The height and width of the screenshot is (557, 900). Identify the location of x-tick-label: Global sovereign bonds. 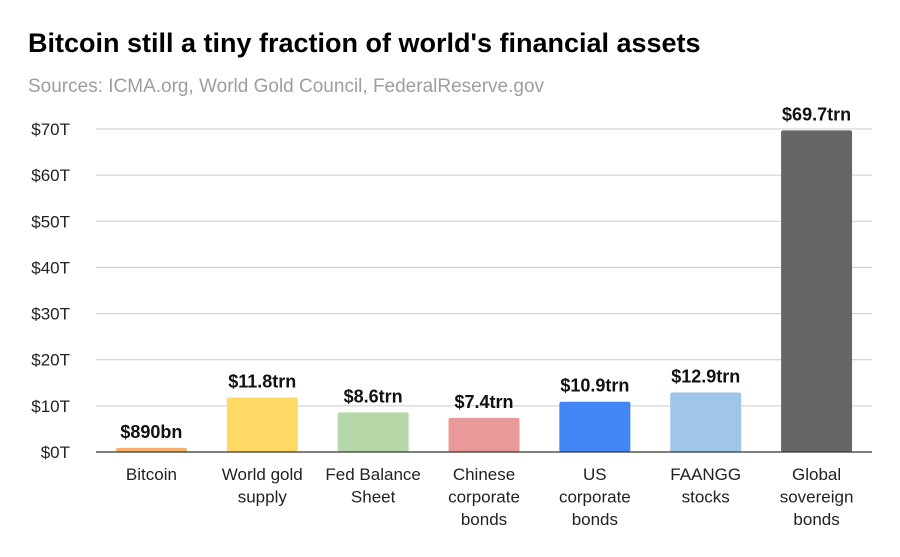
(817, 497).